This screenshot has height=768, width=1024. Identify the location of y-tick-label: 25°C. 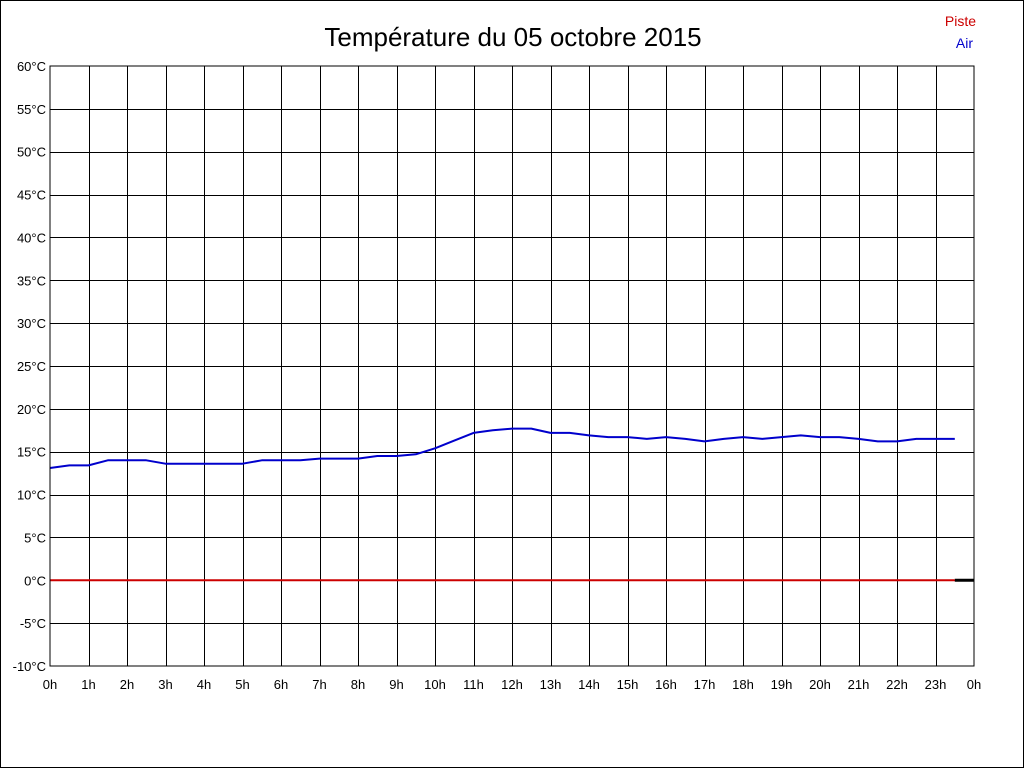
(31, 366).